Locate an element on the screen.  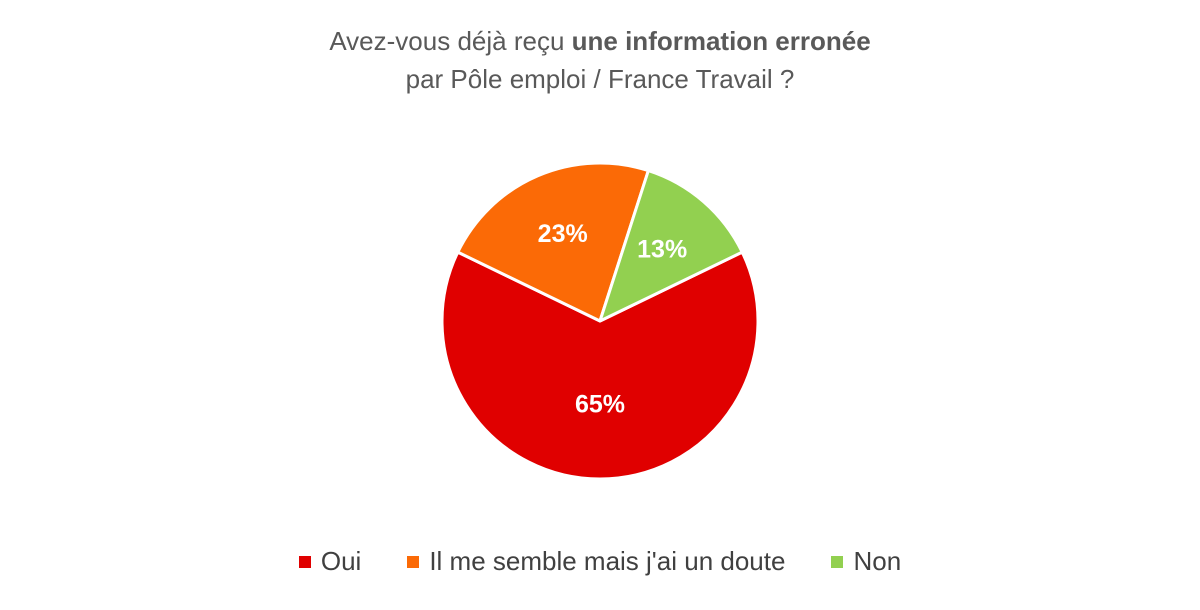
legend-label-doute: Il me semble mais j'ai un doute is located at coordinates (607, 561).